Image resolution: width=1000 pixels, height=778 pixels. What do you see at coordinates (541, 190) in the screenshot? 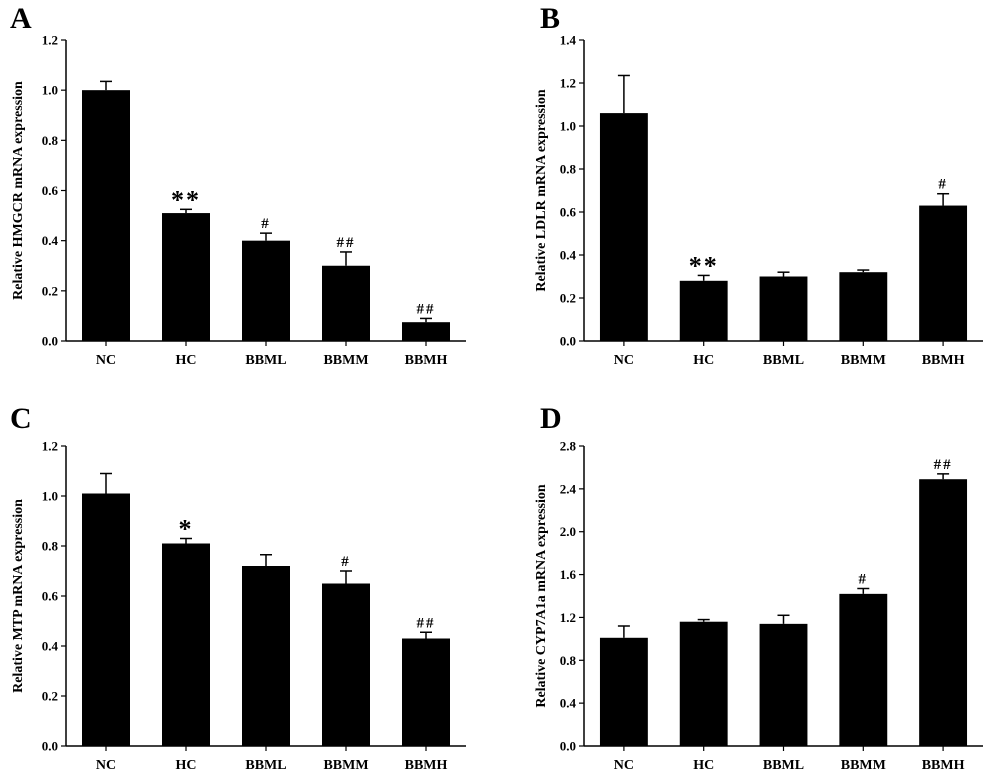
I see `y-axis-title: Relative LDLR mRNA expression` at bounding box center [541, 190].